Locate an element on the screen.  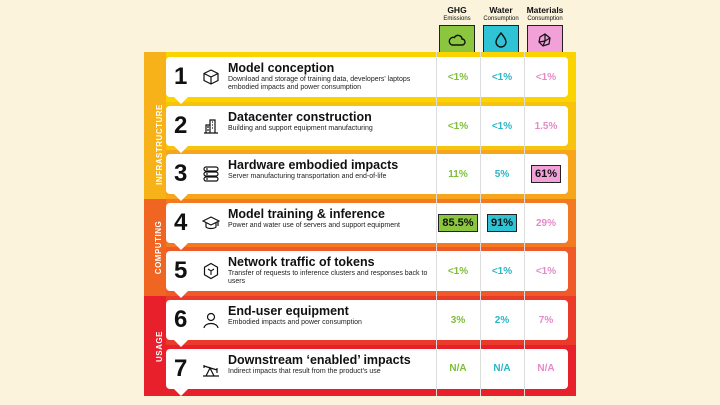
materials-tag is located at coordinates (544, 44).